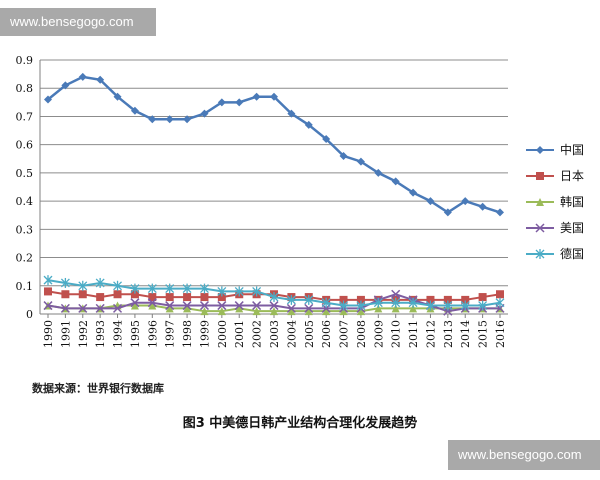 Image resolution: width=600 pixels, height=480 pixels. I want to click on legend-label: 日本, so click(572, 176).